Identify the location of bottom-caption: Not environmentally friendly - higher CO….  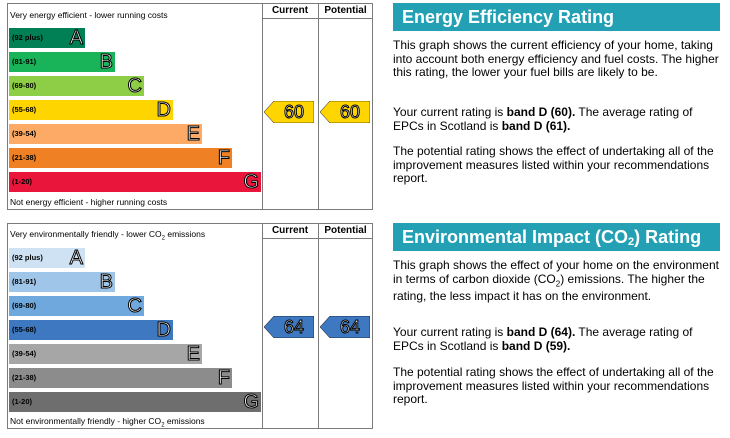
(107, 422).